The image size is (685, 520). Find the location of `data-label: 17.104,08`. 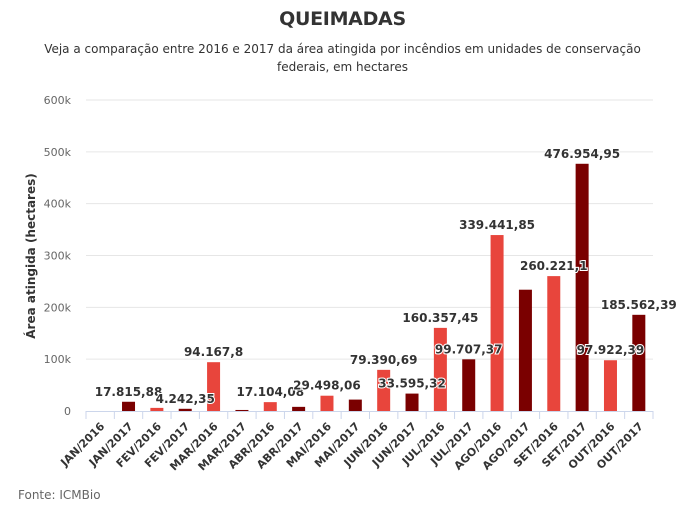

data-label: 17.104,08 is located at coordinates (270, 392).